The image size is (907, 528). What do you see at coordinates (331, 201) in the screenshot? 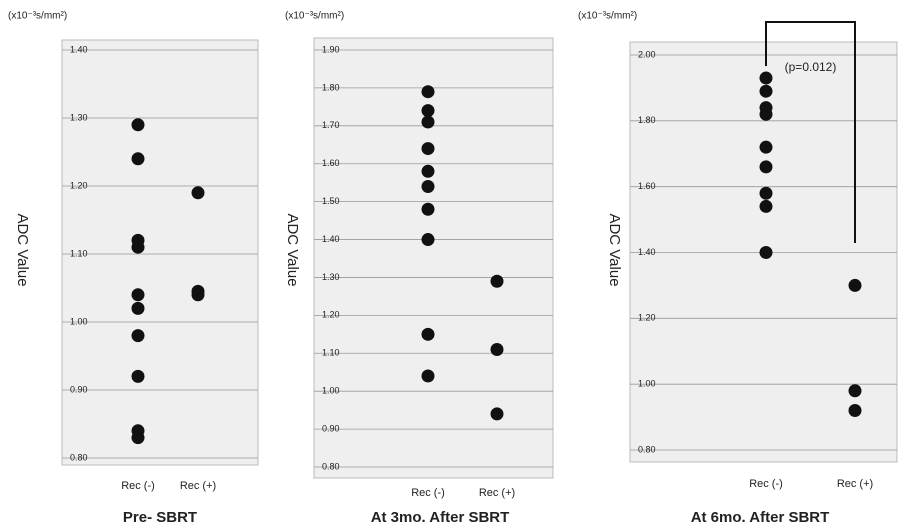
I see `y-tick-label: 1.50` at bounding box center [331, 201].